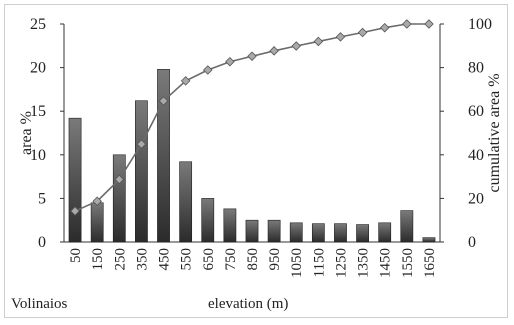  I want to click on x-tick-label: 1450, so click(386, 263).